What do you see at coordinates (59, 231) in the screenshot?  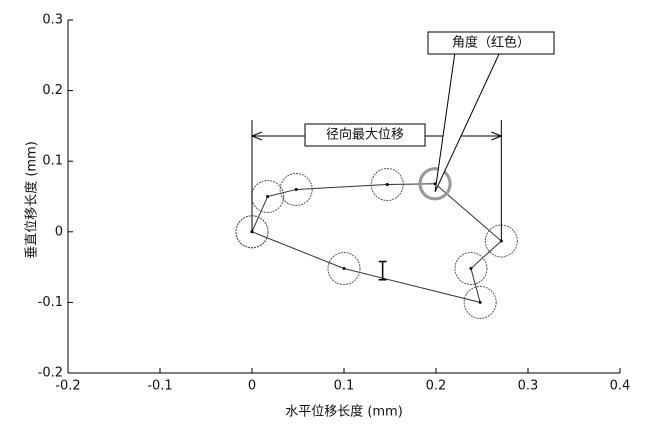 I see `y-tick-label: 0` at bounding box center [59, 231].